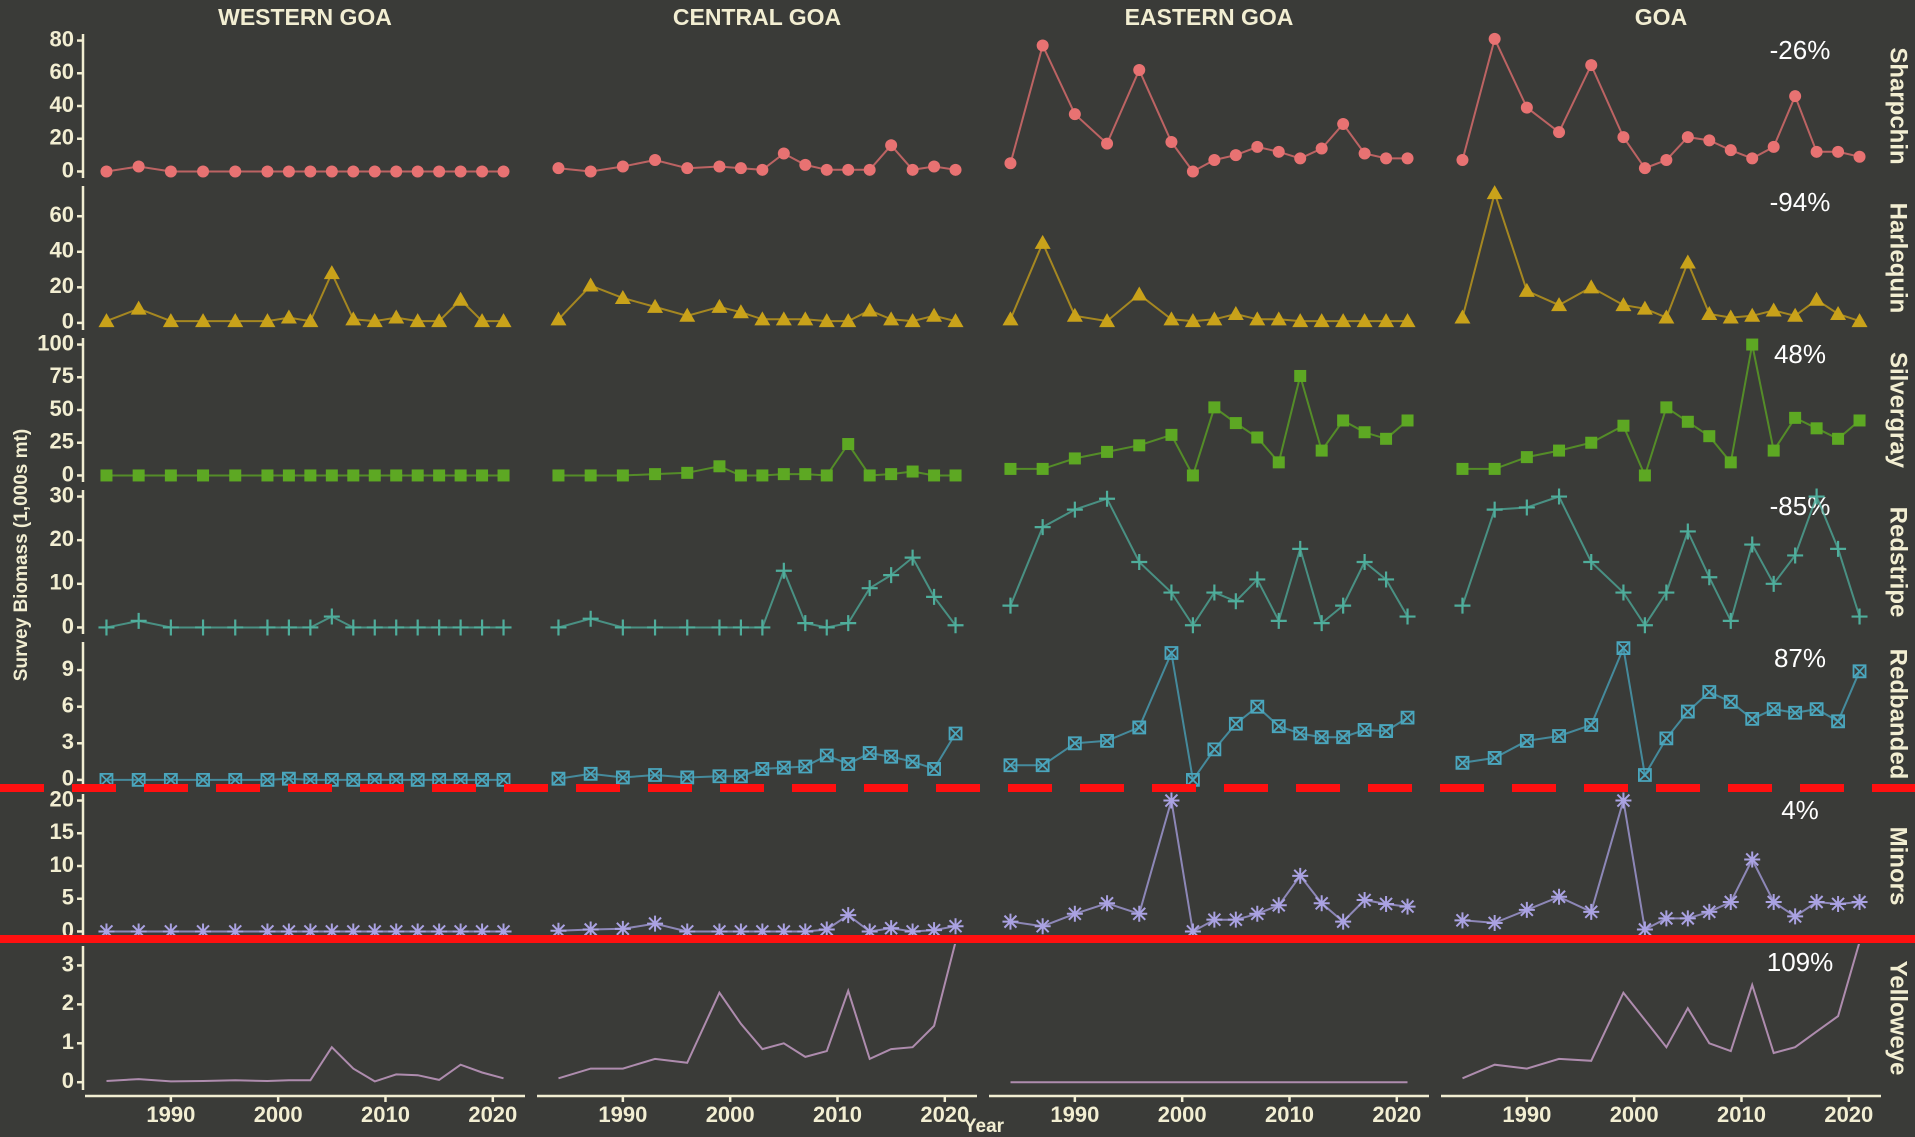 The height and width of the screenshot is (1137, 1915). I want to click on y-tick-label: 3, so click(68, 963).